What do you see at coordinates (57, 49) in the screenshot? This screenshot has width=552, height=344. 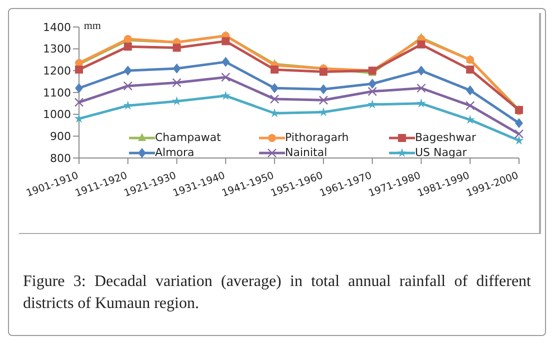 I see `y-tick-label: 1300` at bounding box center [57, 49].